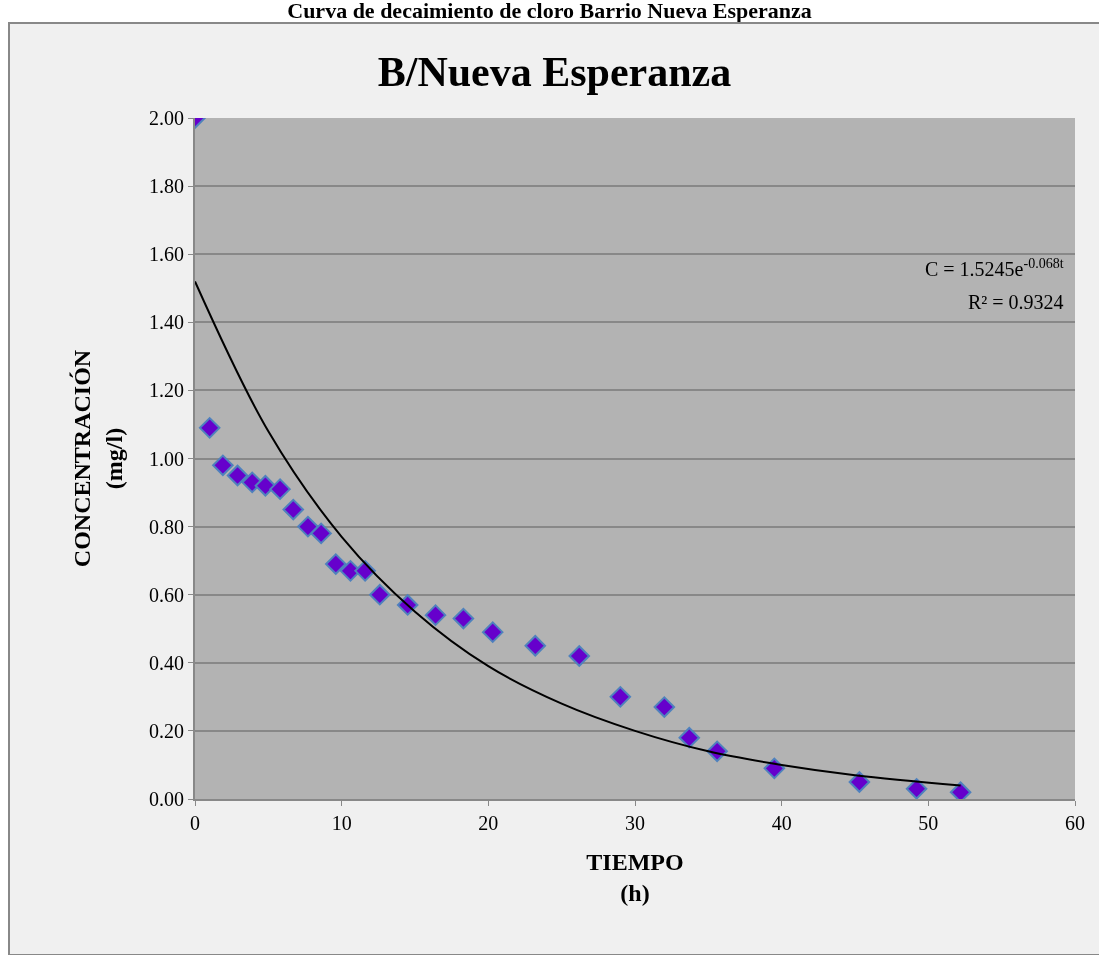 This screenshot has height=955, width=1099. Describe the element at coordinates (166, 799) in the screenshot. I see `y-tick-label: 0.00` at that location.